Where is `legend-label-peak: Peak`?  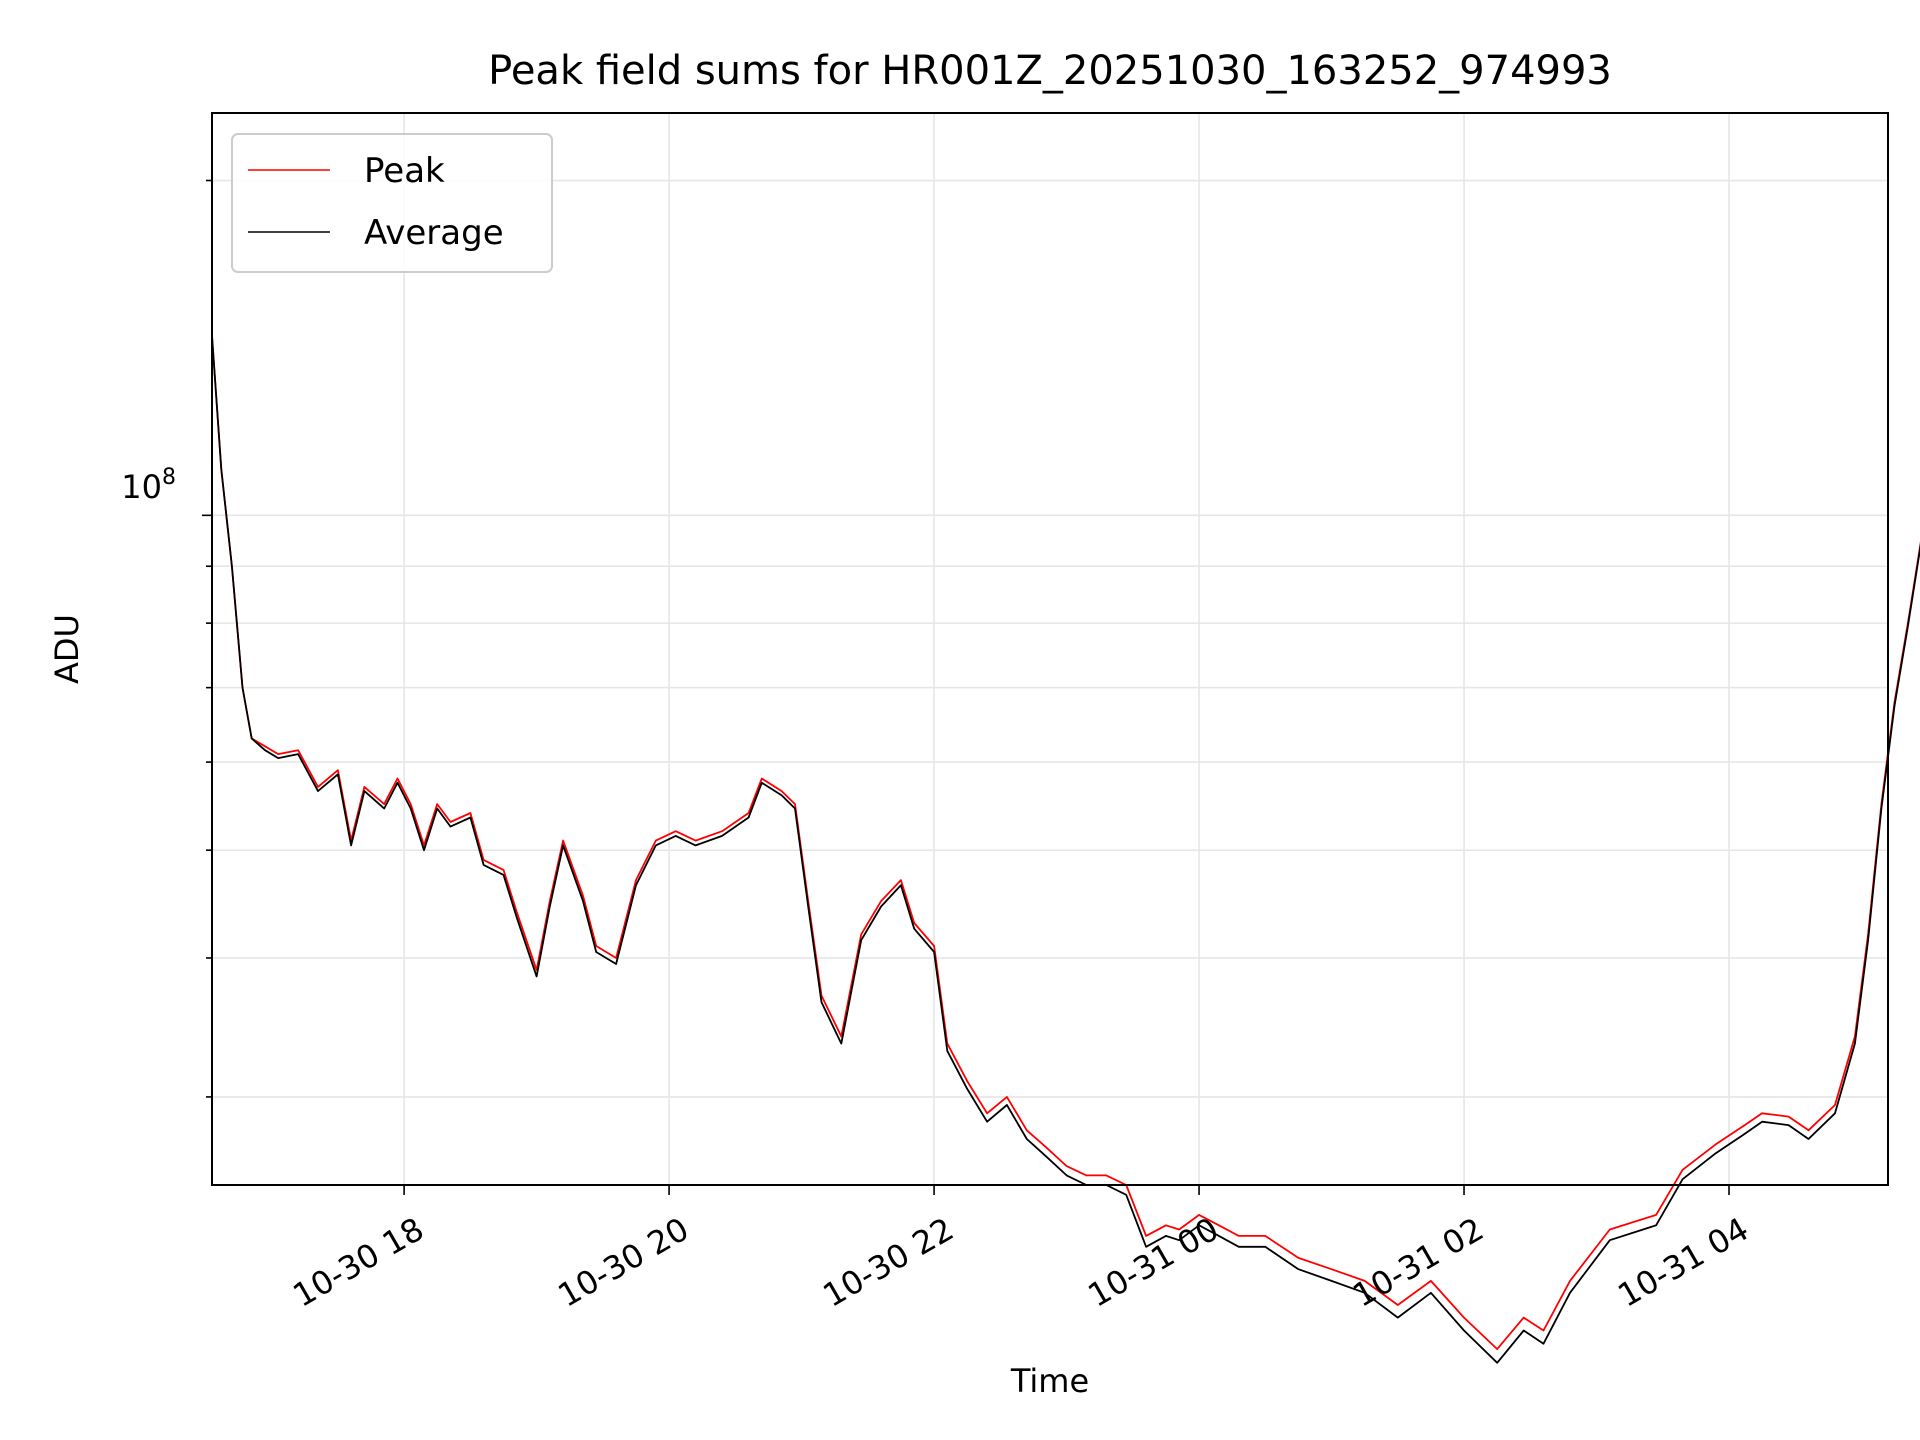
legend-label-peak: Peak is located at coordinates (404, 171).